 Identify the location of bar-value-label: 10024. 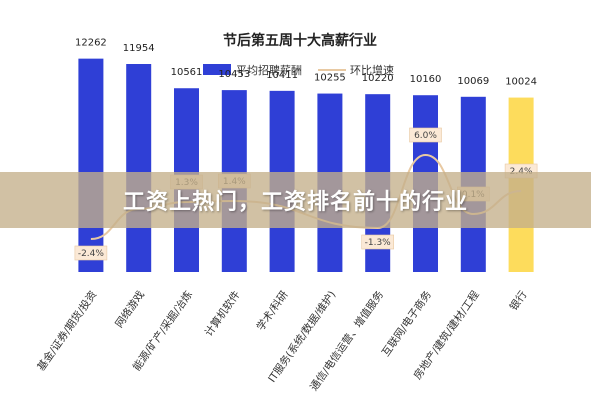
(521, 82).